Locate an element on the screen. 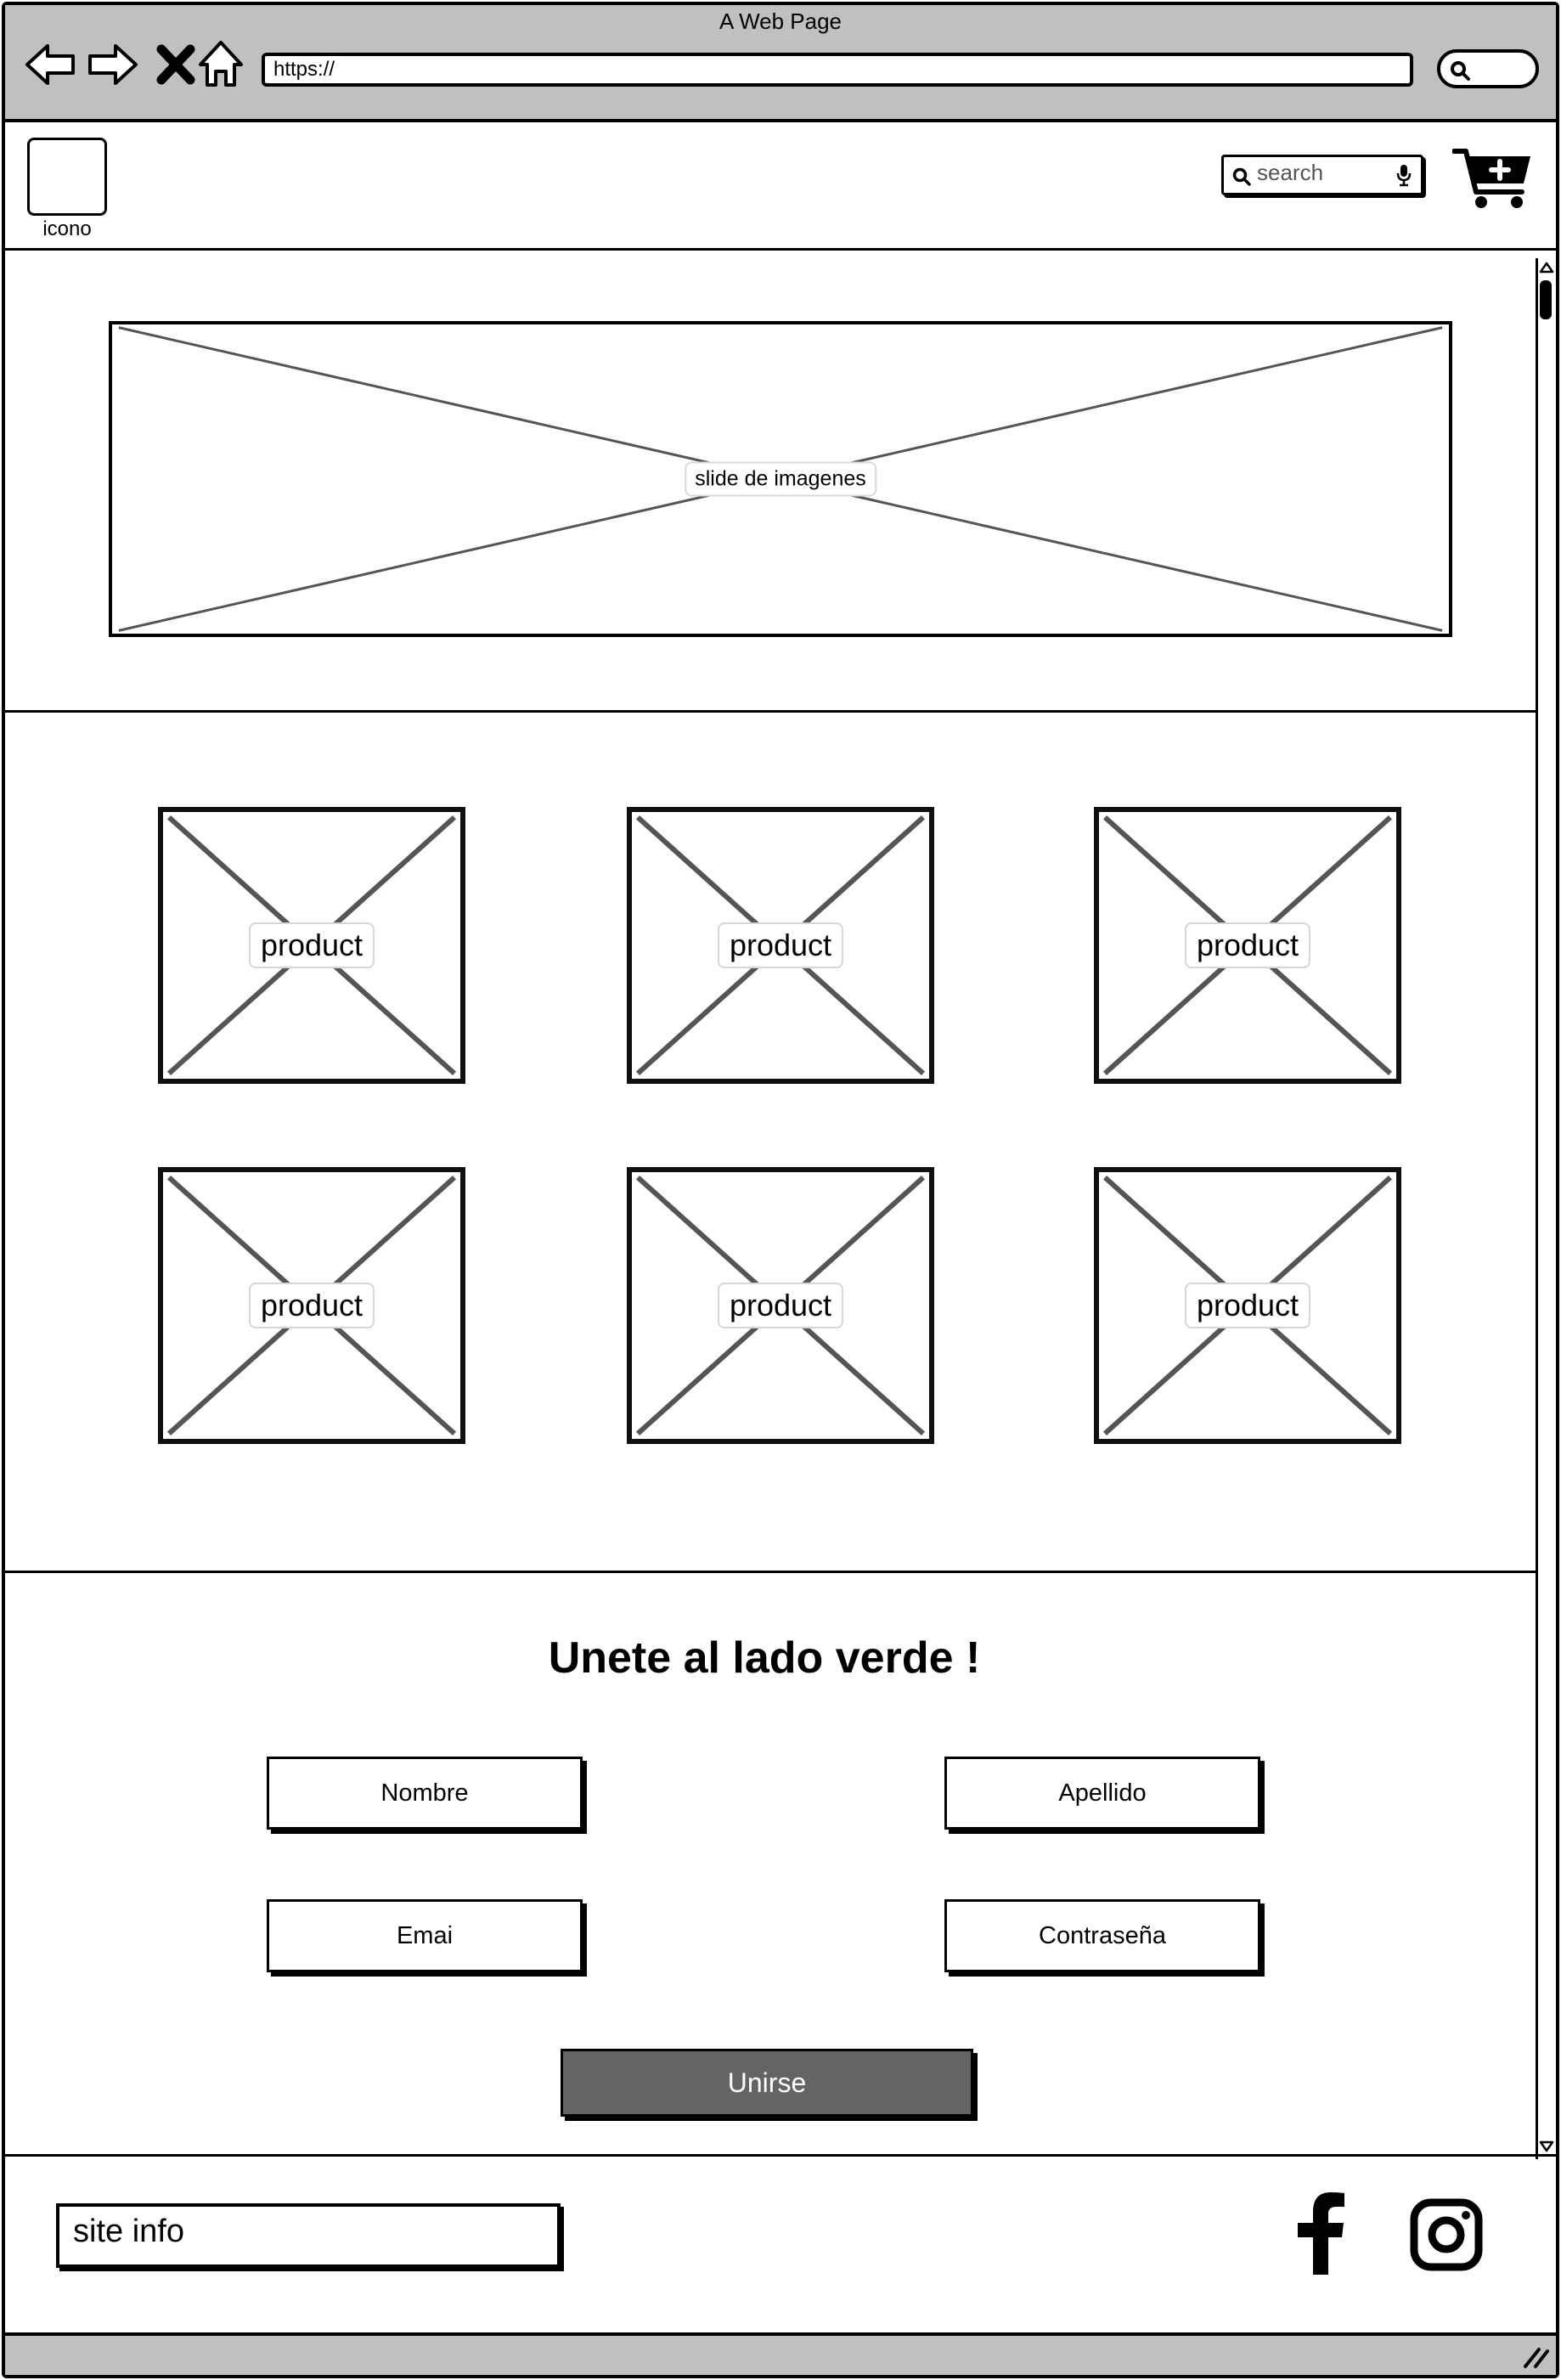 This screenshot has height=2380, width=1561. join-button: Unirse is located at coordinates (767, 2083).